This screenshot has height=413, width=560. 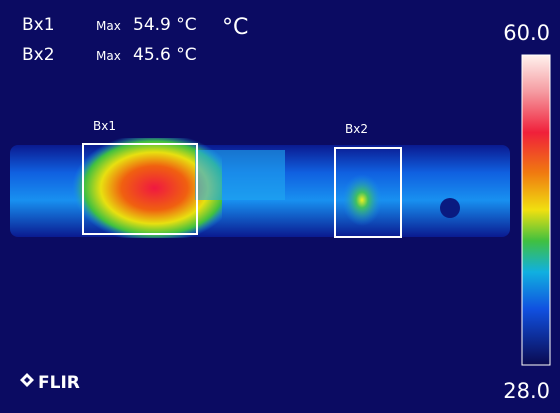 What do you see at coordinates (38, 55) in the screenshot?
I see `readout-box: Bx2` at bounding box center [38, 55].